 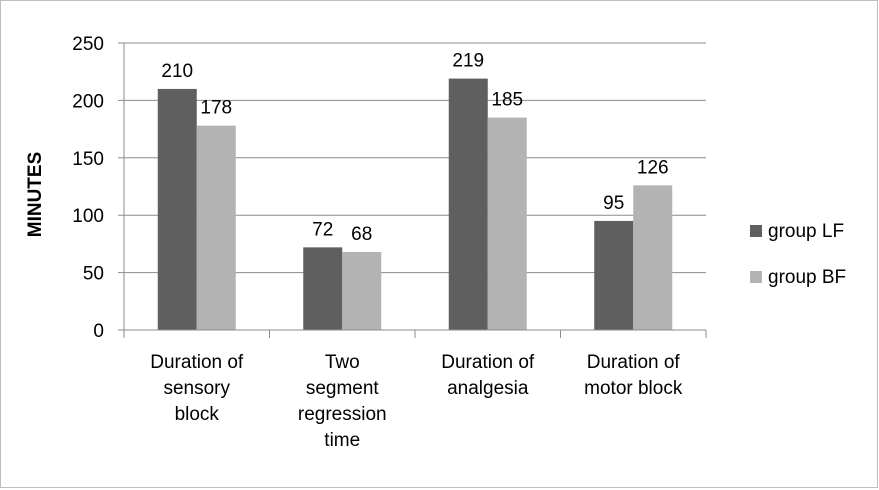 What do you see at coordinates (88, 188) in the screenshot?
I see `y-tick-labels: 0 50 100 150 200 250` at bounding box center [88, 188].